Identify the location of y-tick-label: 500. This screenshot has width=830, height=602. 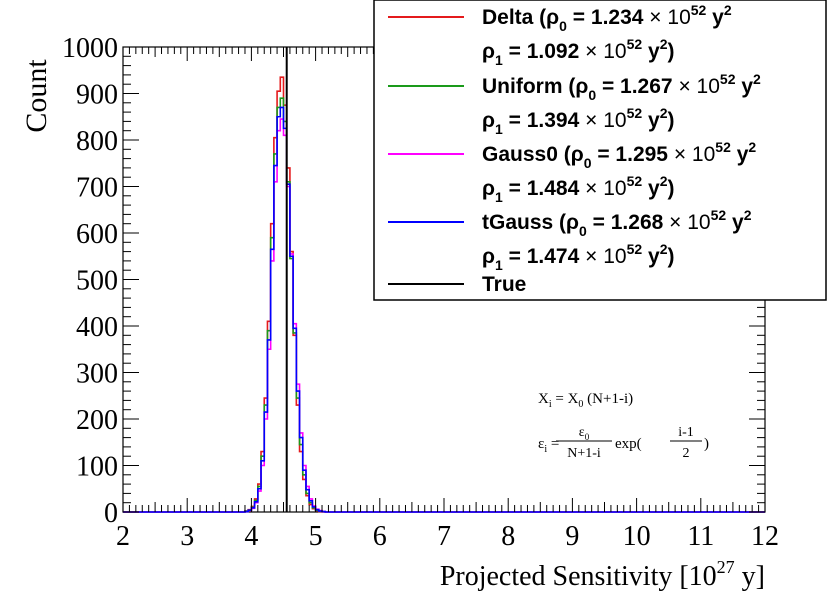
(97, 281).